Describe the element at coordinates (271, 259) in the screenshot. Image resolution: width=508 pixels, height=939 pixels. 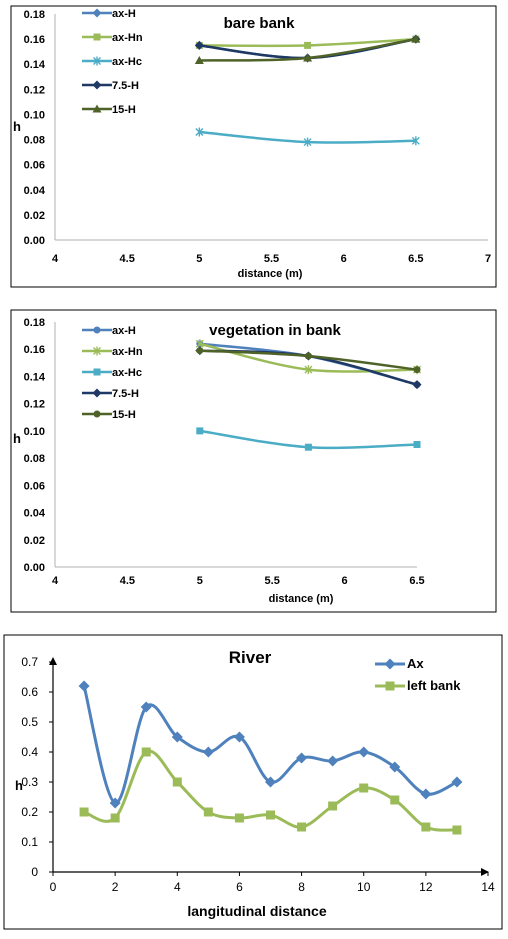
I see `x-tick-label: 5.5` at that location.